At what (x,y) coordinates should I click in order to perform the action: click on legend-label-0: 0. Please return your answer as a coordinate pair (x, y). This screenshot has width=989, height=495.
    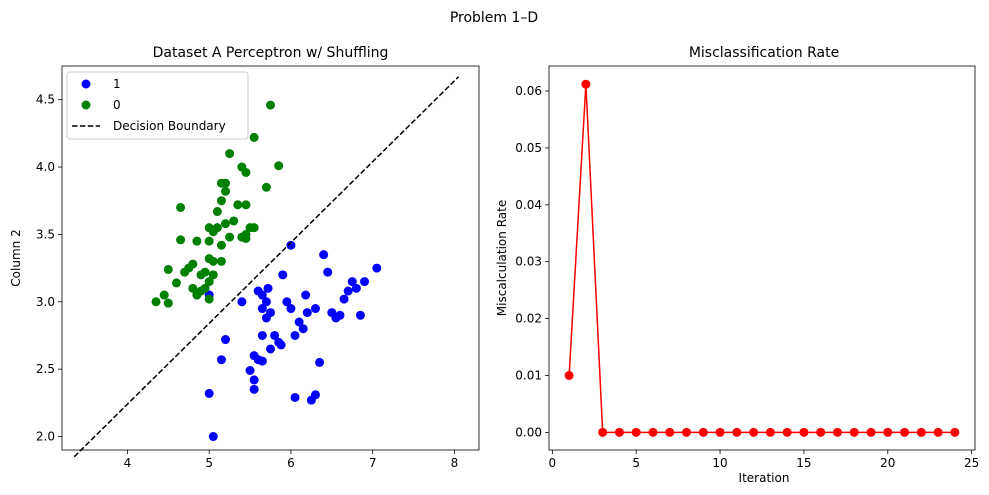
    Looking at the image, I should click on (117, 105).